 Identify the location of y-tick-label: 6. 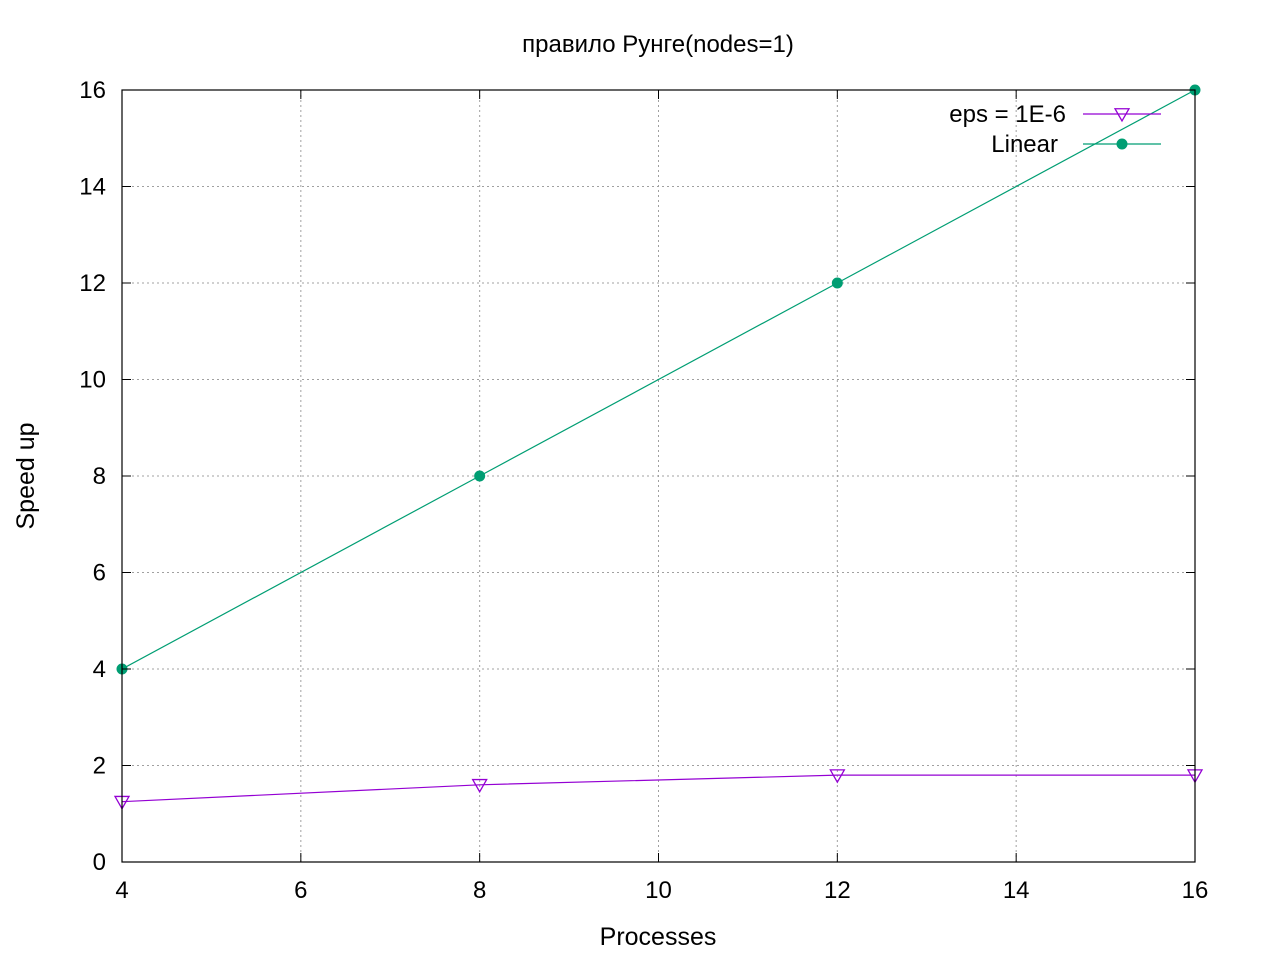
(99, 573).